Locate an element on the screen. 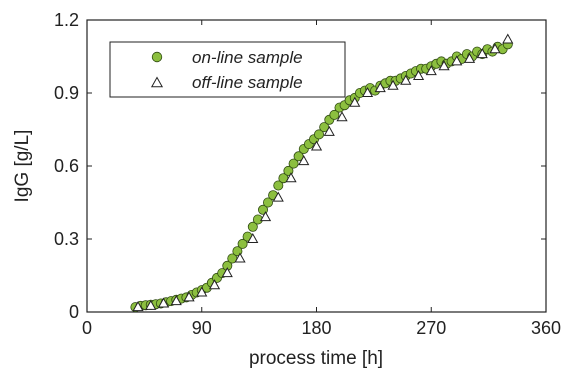 This screenshot has height=372, width=576. y-tick-label: 1.2 is located at coordinates (66, 20).